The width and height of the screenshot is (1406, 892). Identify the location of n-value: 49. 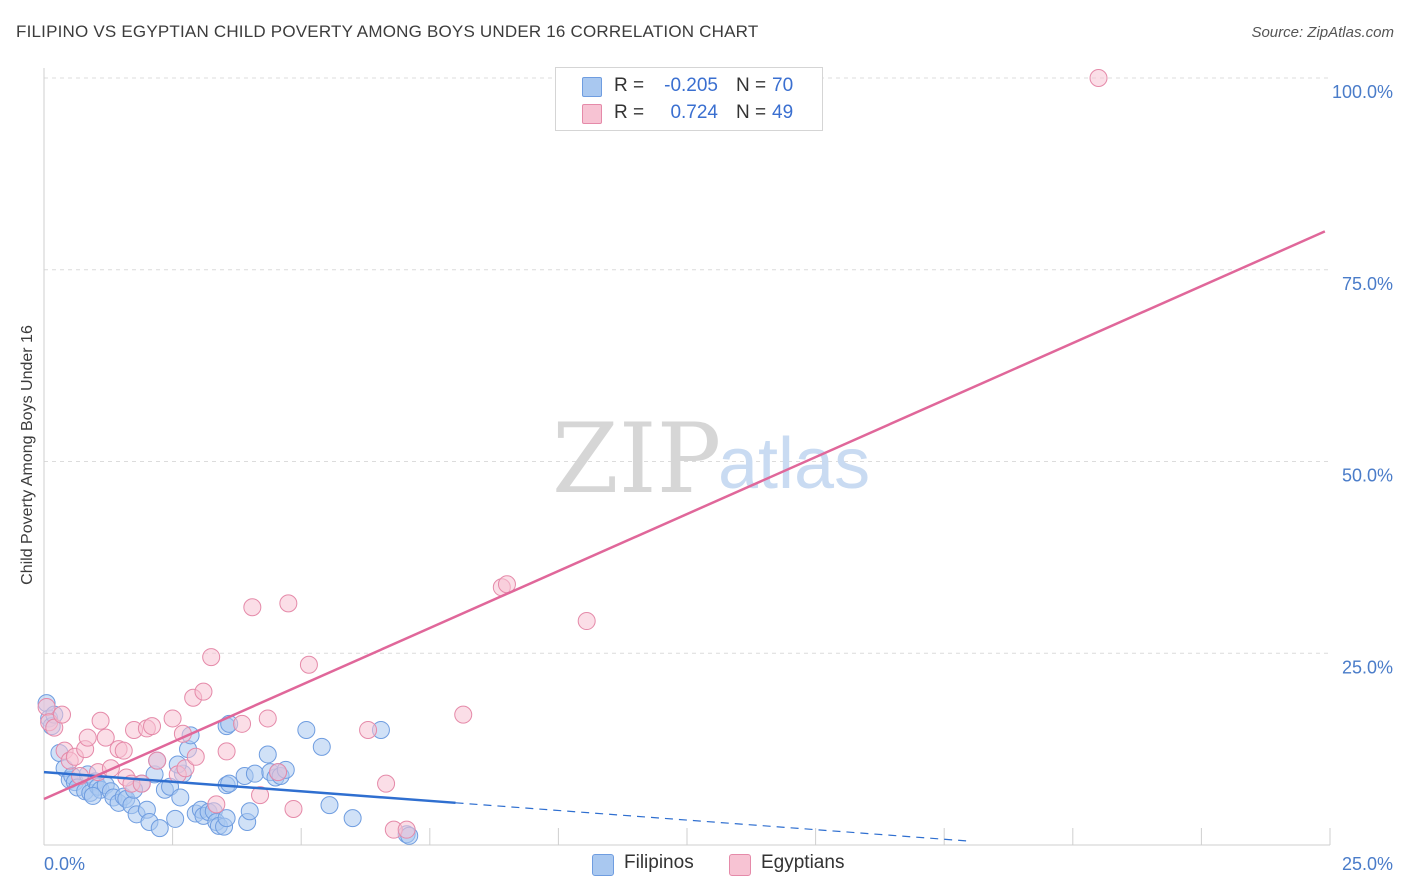
(783, 112).